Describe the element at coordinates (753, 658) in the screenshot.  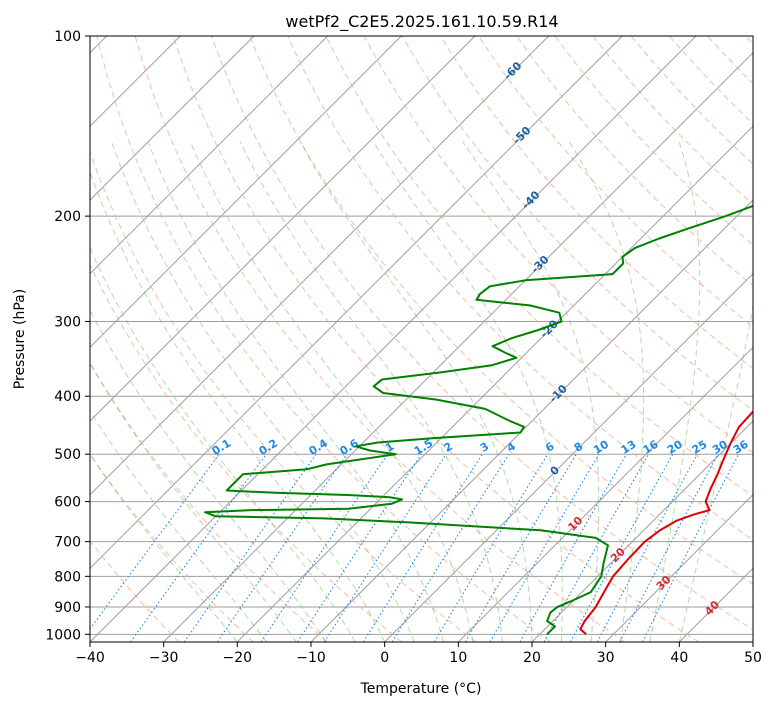
I see `x-tick-label: 50` at that location.